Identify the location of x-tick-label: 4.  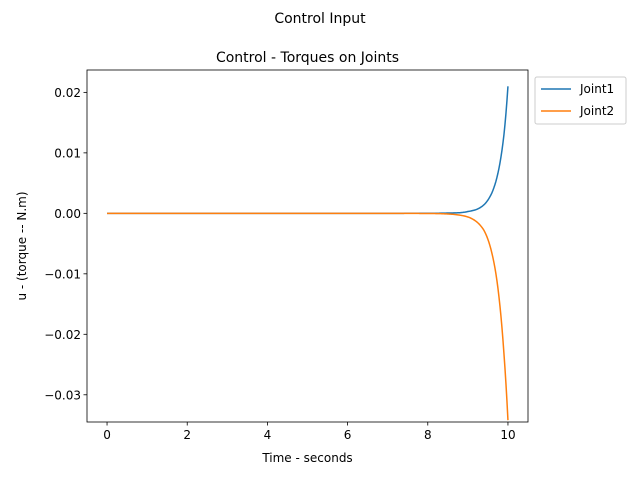
(268, 435).